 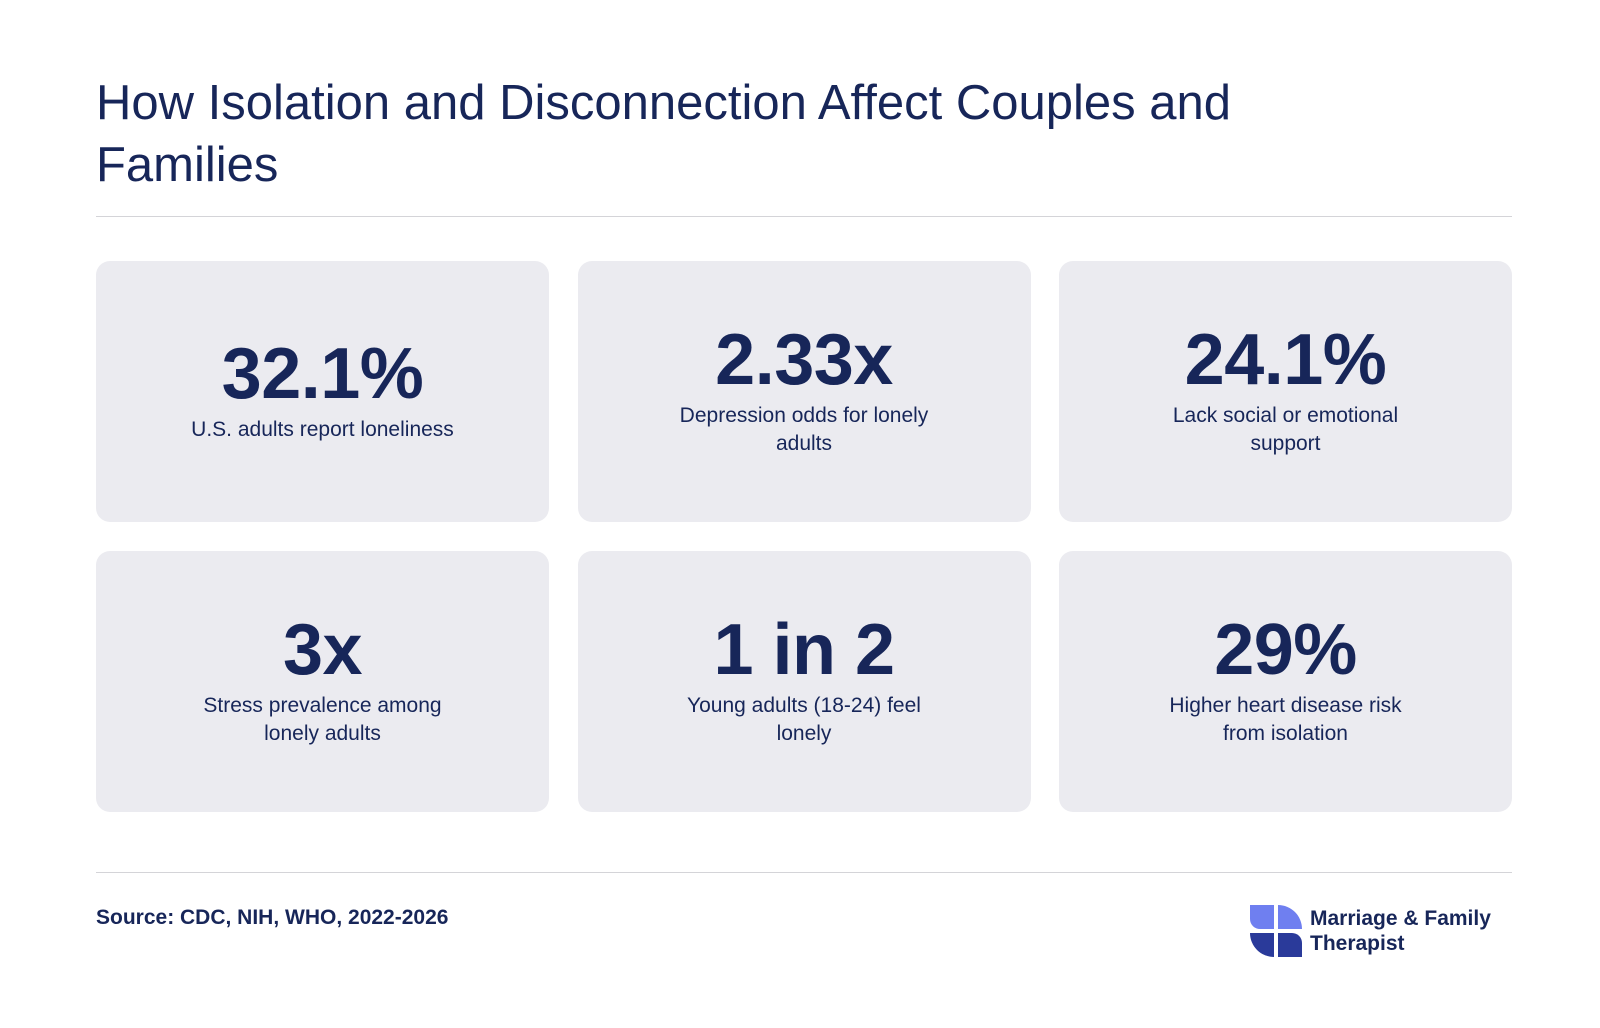 What do you see at coordinates (804, 429) in the screenshot?
I see `stat-label: Depression odds for lonely adults` at bounding box center [804, 429].